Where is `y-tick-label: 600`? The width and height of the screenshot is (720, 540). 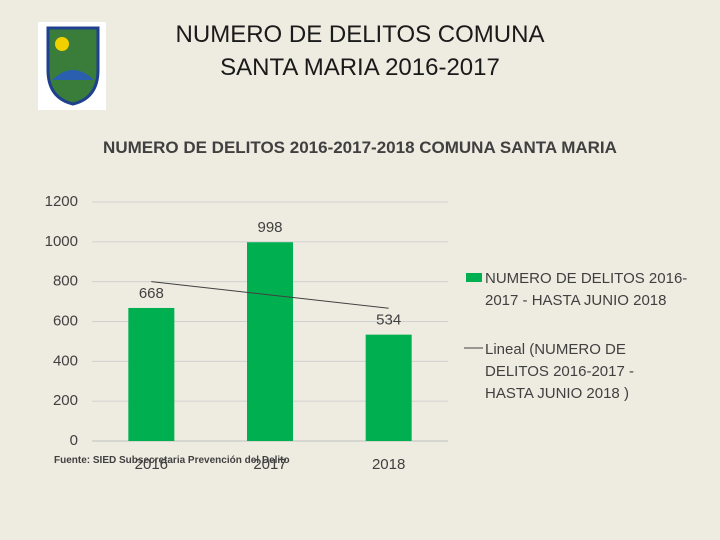 y-tick-label: 600 is located at coordinates (65, 320).